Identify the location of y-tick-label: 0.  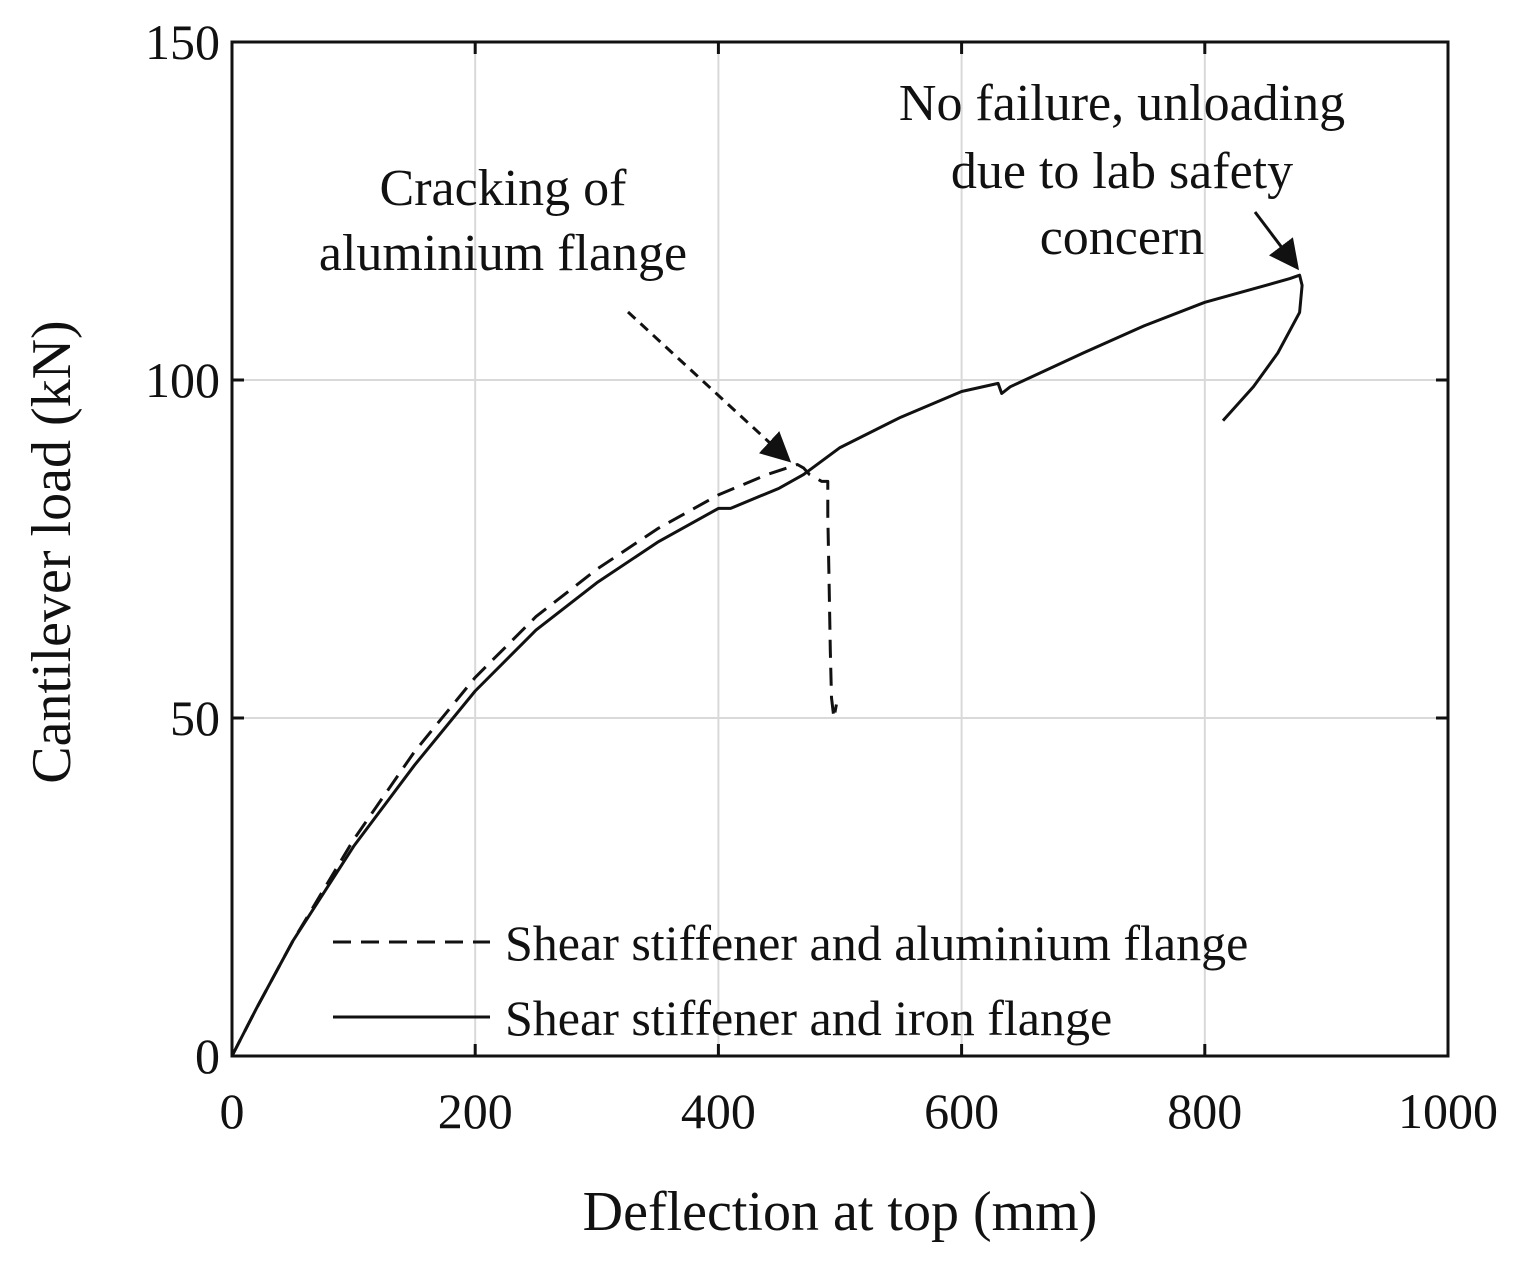
(207, 1056).